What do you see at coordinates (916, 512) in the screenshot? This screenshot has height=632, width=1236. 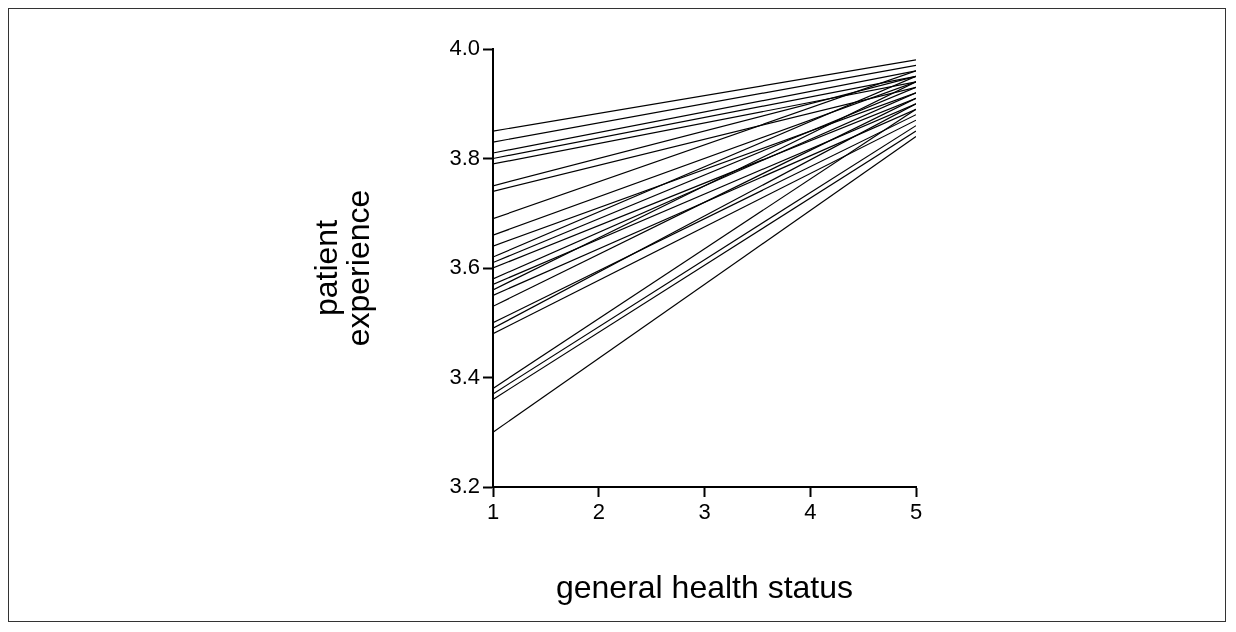 I see `x-tick-label: 5` at bounding box center [916, 512].